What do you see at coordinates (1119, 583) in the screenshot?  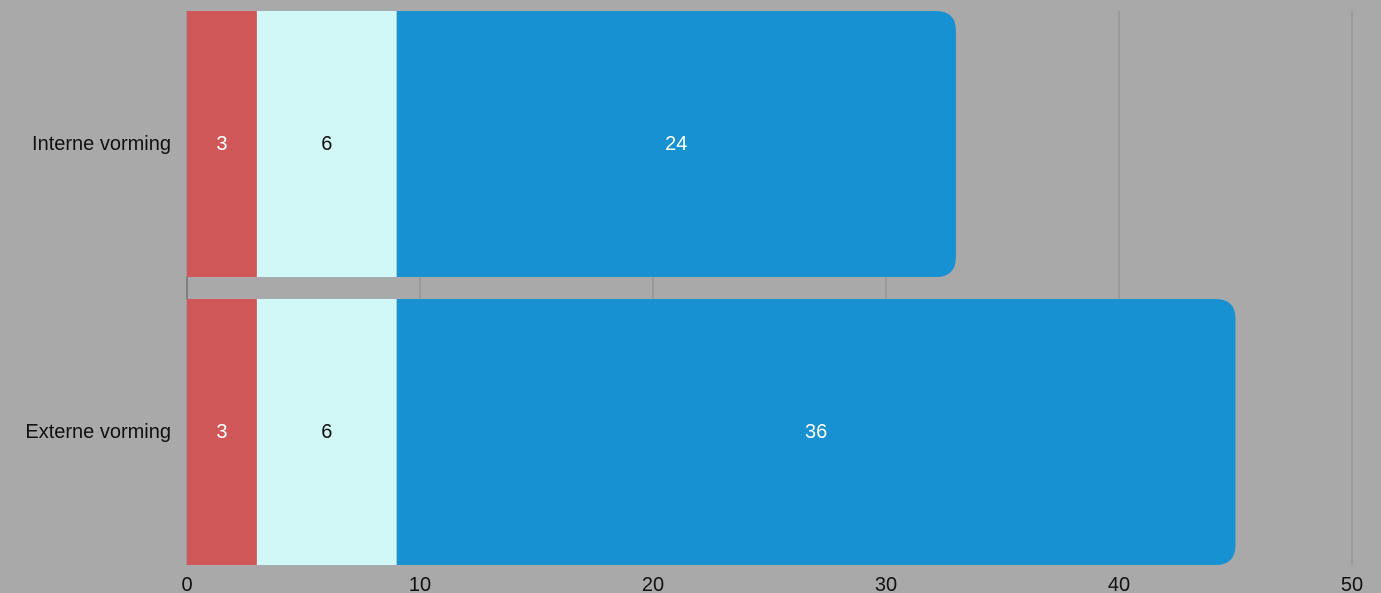 I see `x-tick-label: 40` at bounding box center [1119, 583].